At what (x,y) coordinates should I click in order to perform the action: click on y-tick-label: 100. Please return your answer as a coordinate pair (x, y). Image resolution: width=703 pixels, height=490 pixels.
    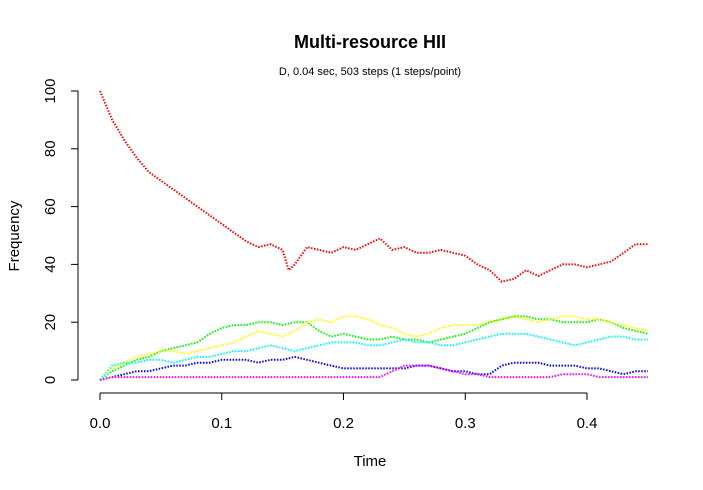
    Looking at the image, I should click on (50, 90).